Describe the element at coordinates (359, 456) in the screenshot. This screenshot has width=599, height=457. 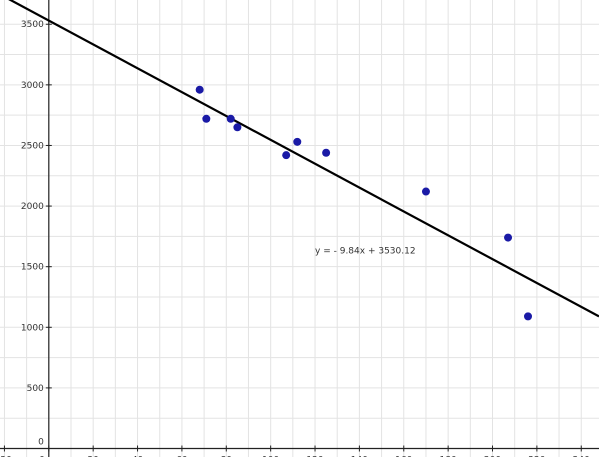
I see `x-tick-label: 140` at that location.